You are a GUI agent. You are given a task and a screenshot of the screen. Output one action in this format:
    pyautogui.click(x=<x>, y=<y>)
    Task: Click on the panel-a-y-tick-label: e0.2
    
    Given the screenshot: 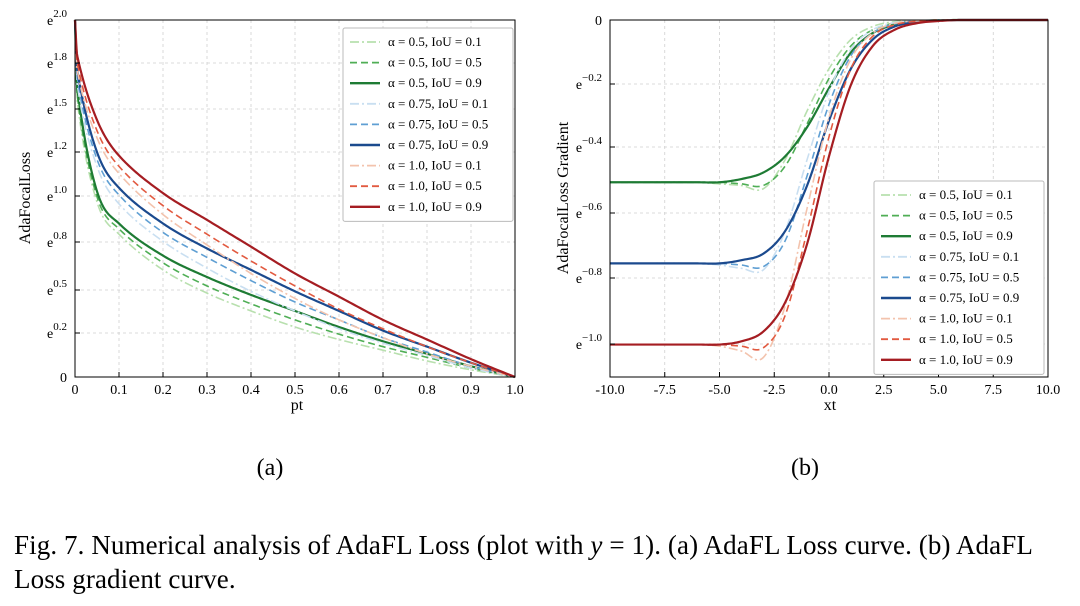 What is the action you would take?
    pyautogui.click(x=57, y=331)
    